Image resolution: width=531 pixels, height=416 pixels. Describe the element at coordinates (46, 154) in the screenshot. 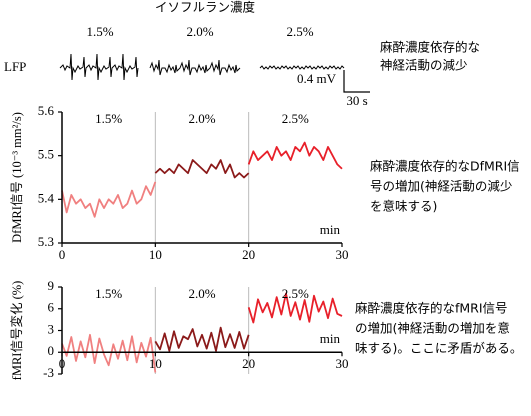

I see `y-tick-label: 5.5` at that location.